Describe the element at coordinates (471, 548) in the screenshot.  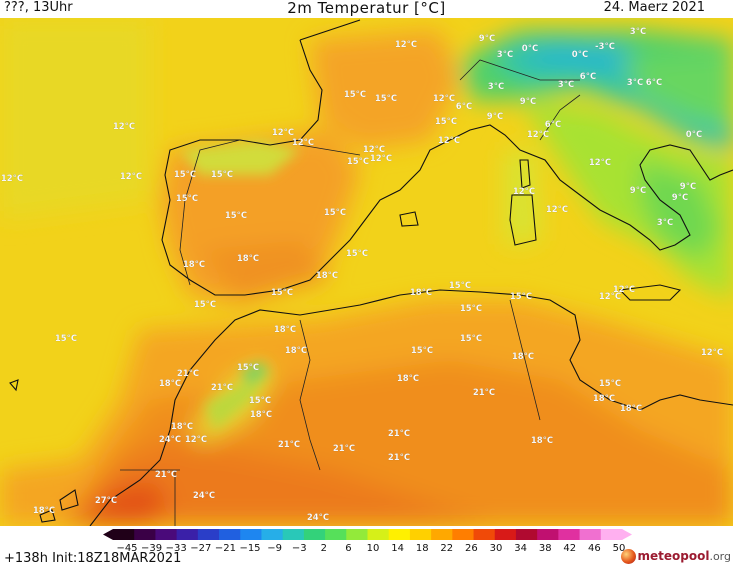
I see `legend-tick-label: 26` at that location.